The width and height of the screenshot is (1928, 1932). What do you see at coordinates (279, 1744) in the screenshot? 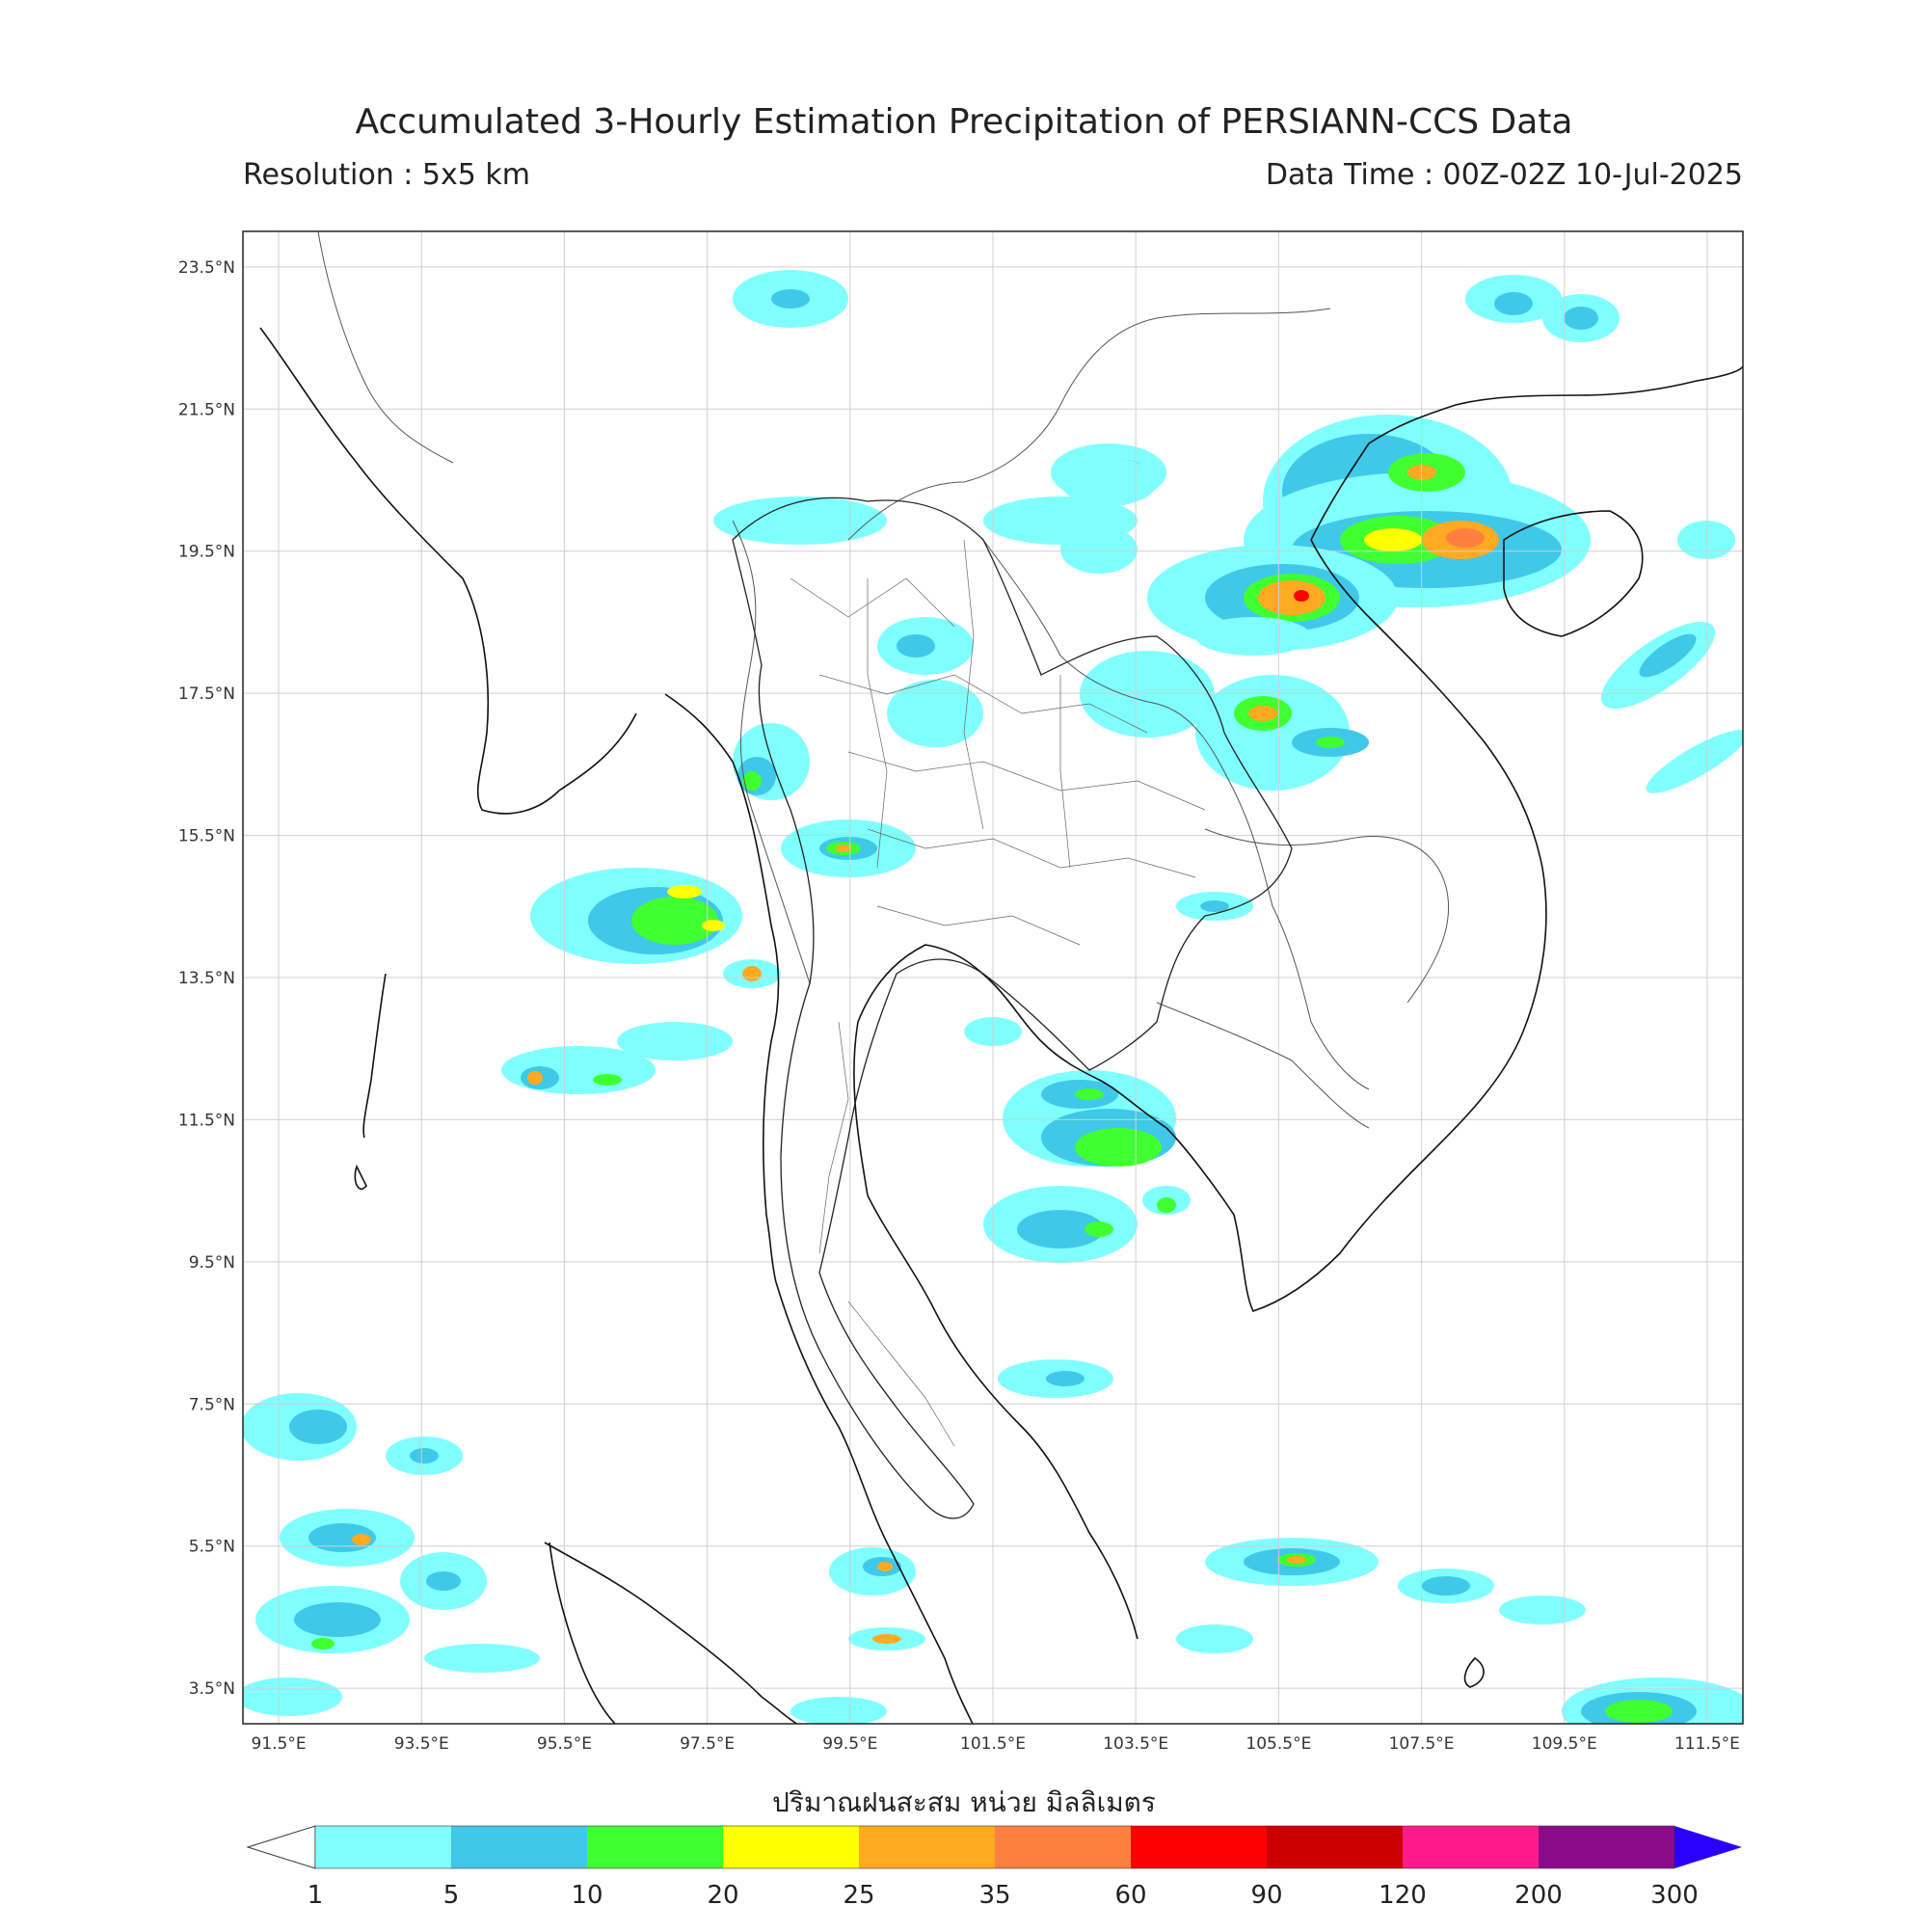
I see `lon-tick-label: 91.5°E` at bounding box center [279, 1744].